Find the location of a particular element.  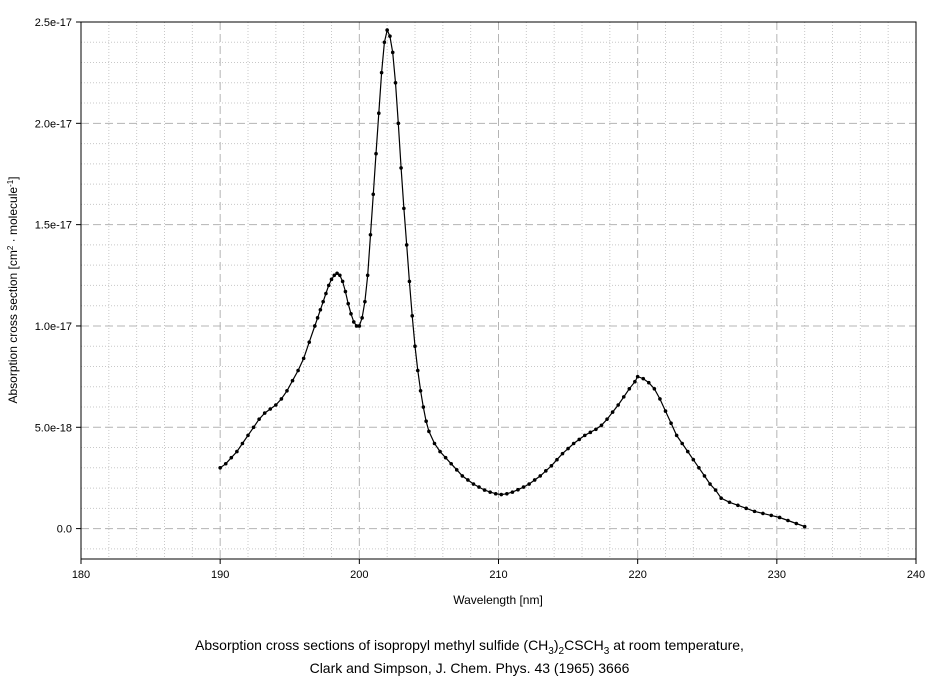

x-tick-label: 230 is located at coordinates (777, 575).